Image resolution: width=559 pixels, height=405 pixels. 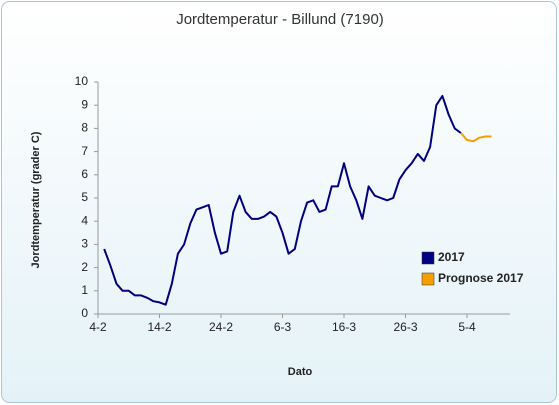 I want to click on y-tick-label: 4, so click(x=84, y=220).